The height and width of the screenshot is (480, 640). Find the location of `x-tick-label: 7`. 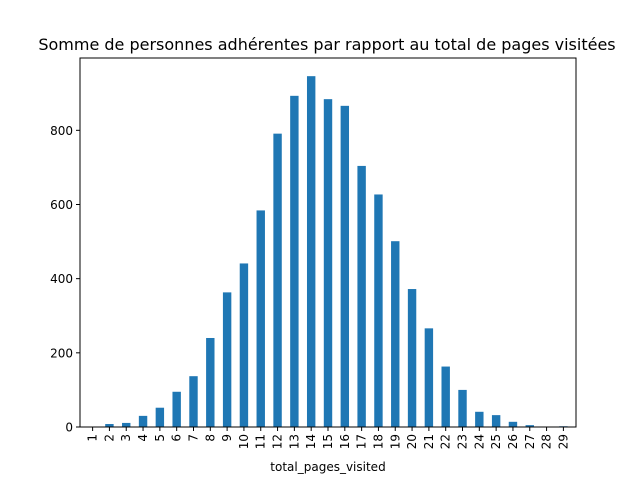

x-tick-label: 7 is located at coordinates (193, 438).